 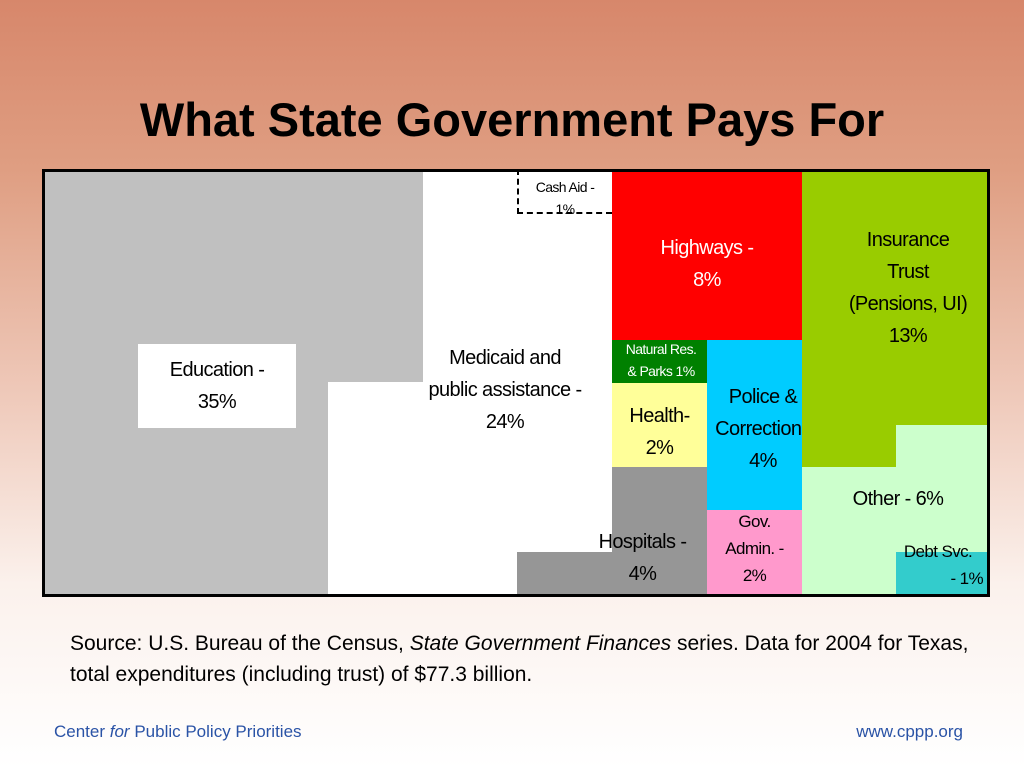 What do you see at coordinates (215, 731) in the screenshot?
I see `footer-left-c: Public Policy Priorities` at bounding box center [215, 731].